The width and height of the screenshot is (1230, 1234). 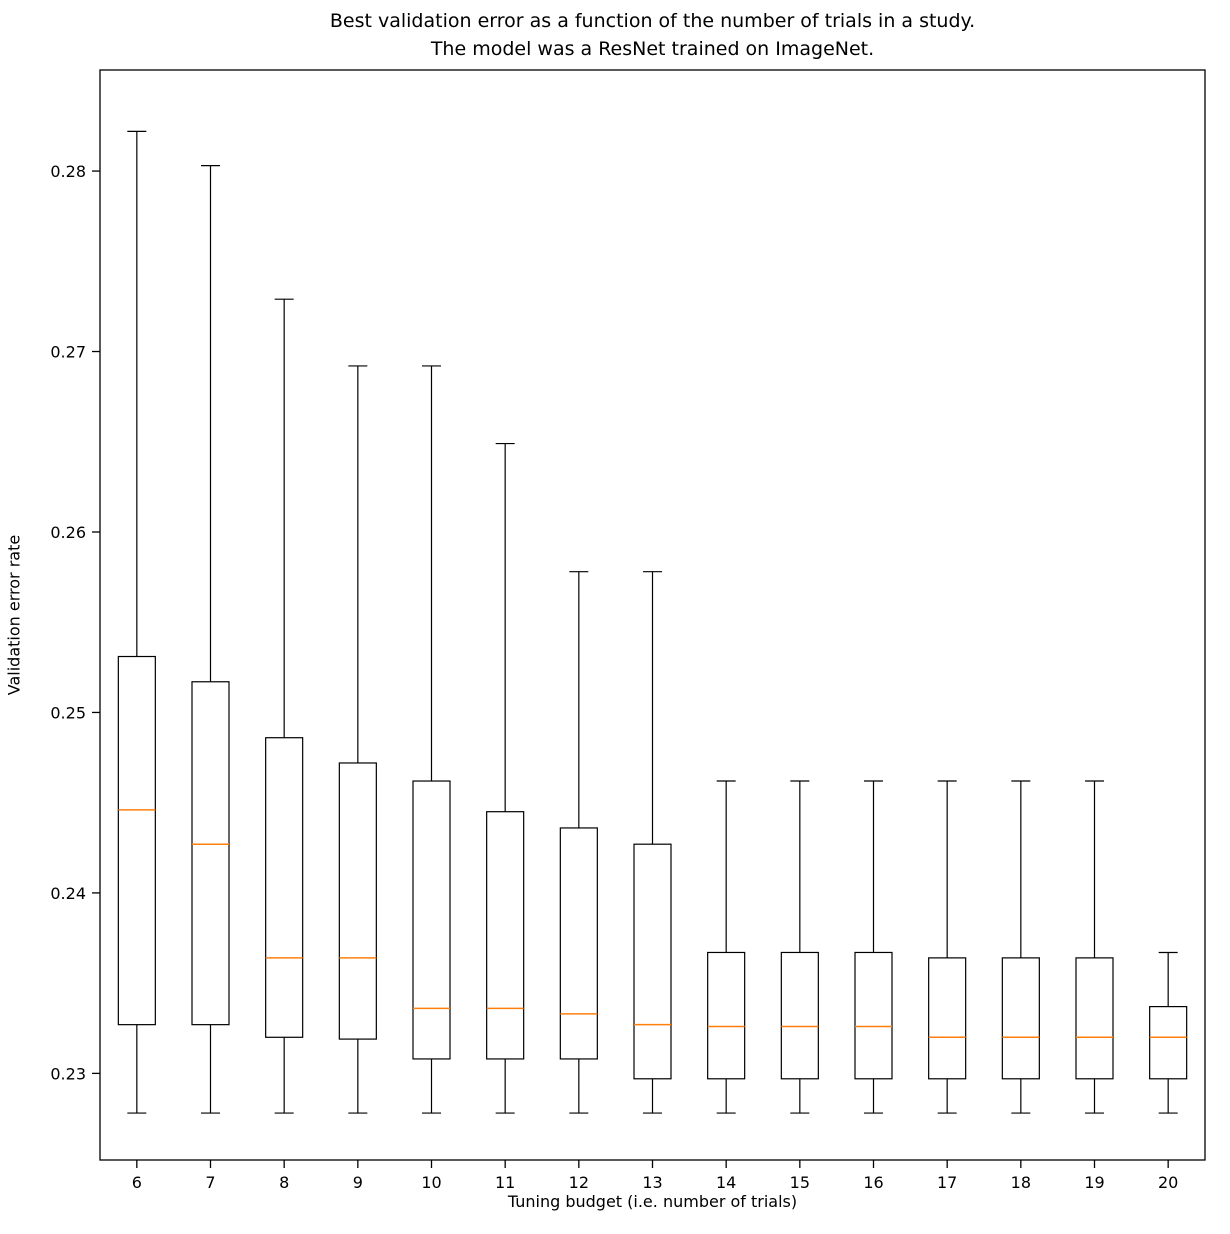 What do you see at coordinates (652, 1182) in the screenshot?
I see `x-tick-label: 13` at bounding box center [652, 1182].